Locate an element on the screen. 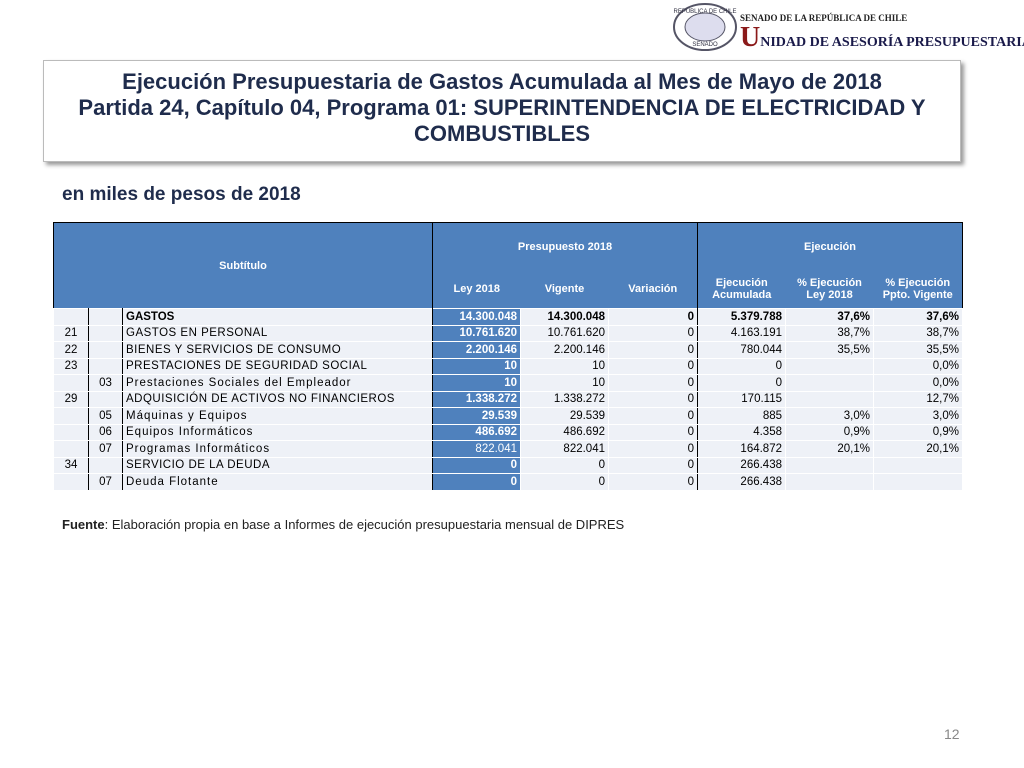 The image size is (1024, 768). source-label: Fuente is located at coordinates (83, 524).